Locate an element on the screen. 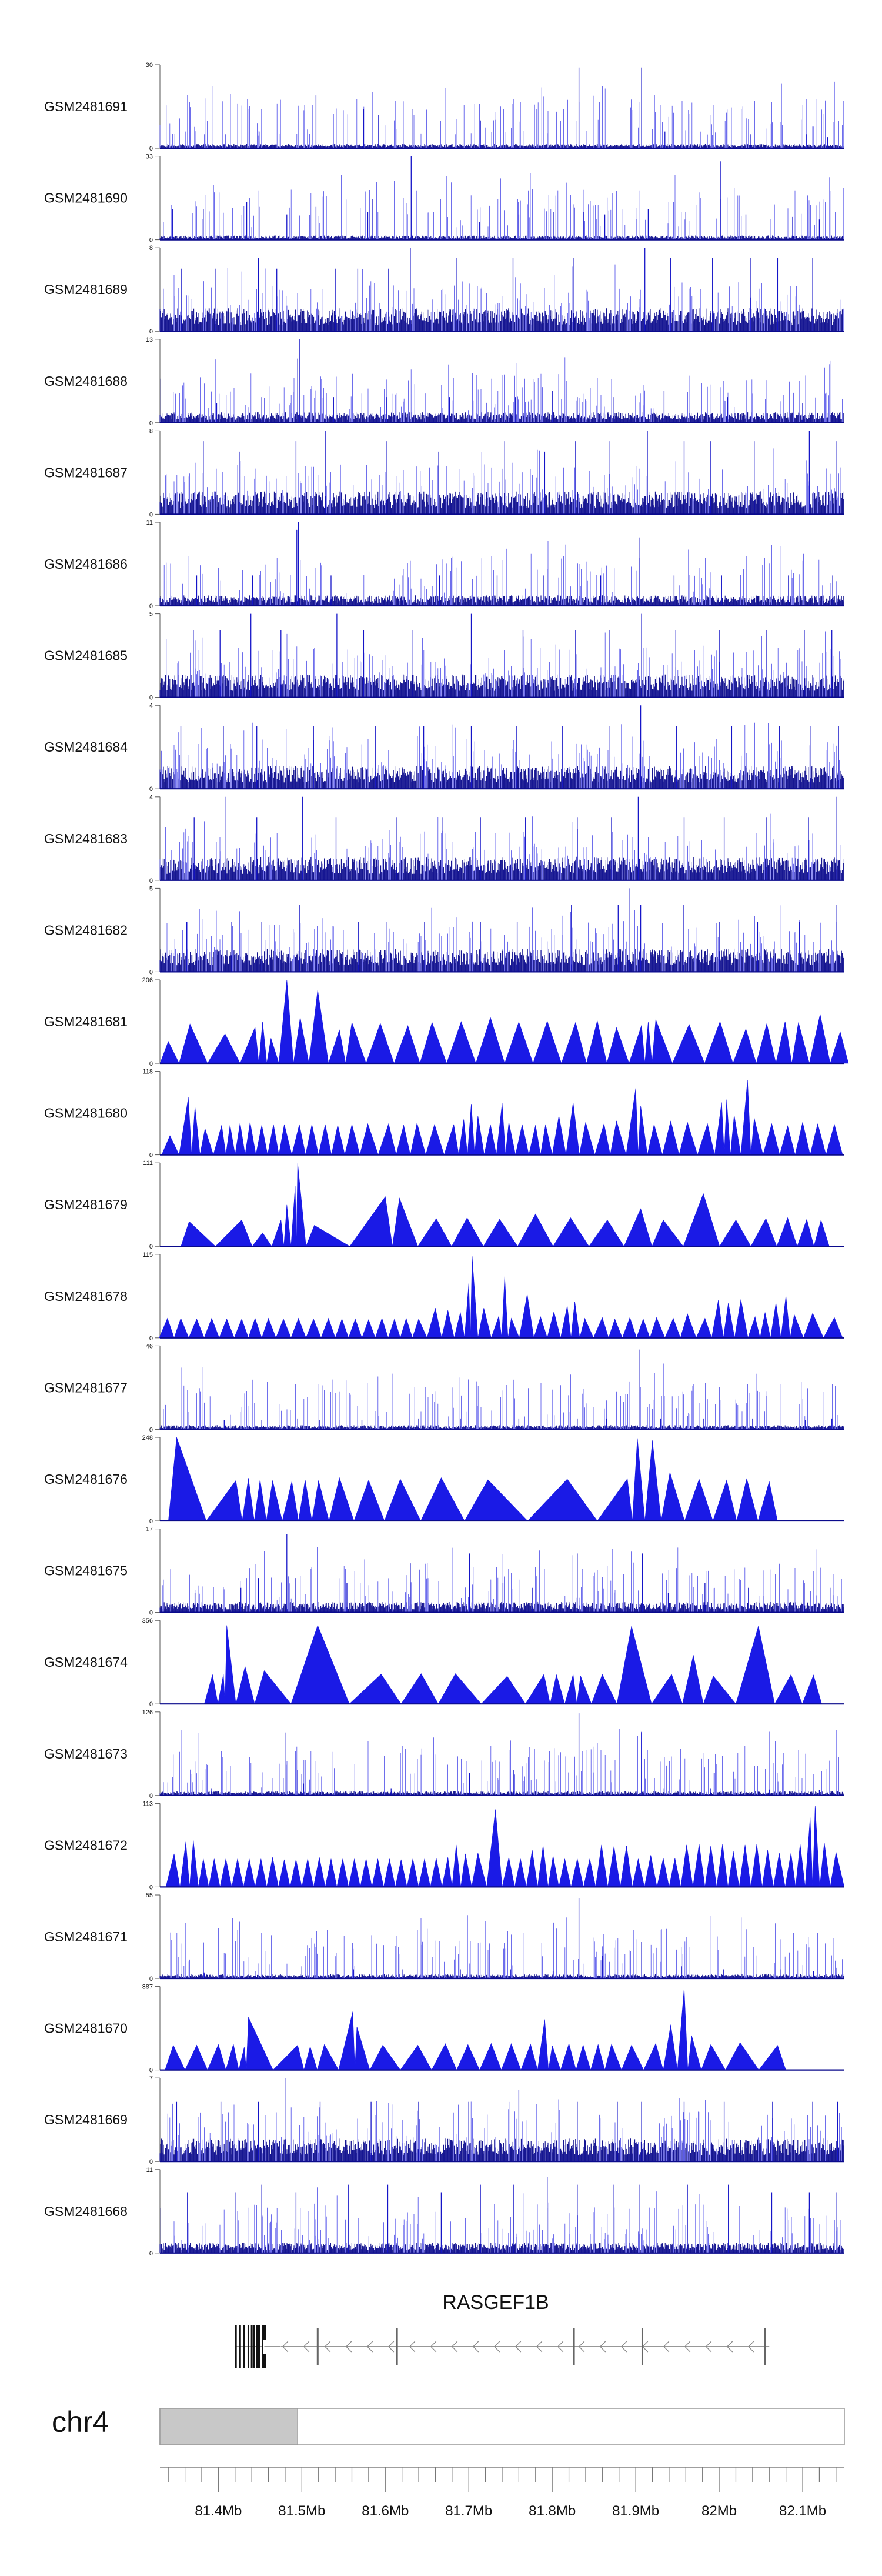 The width and height of the screenshot is (882, 2576). axis-tick-label: 81.5Mb is located at coordinates (301, 2511).